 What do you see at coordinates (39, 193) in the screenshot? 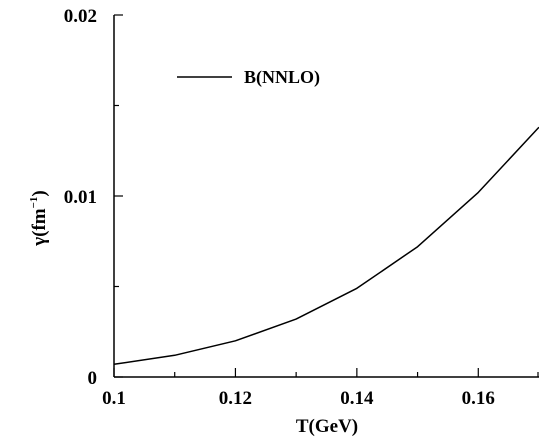
I see `y-axis-label-close: )` at bounding box center [39, 193].